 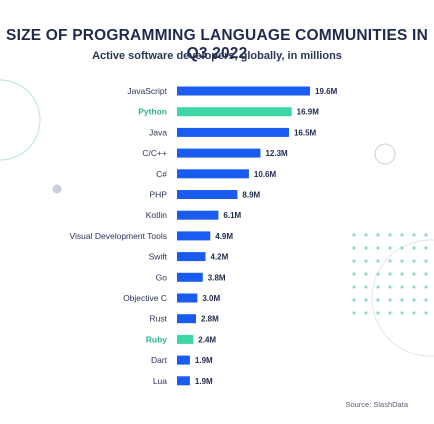 I want to click on value-label: 4.2M, so click(x=220, y=257).